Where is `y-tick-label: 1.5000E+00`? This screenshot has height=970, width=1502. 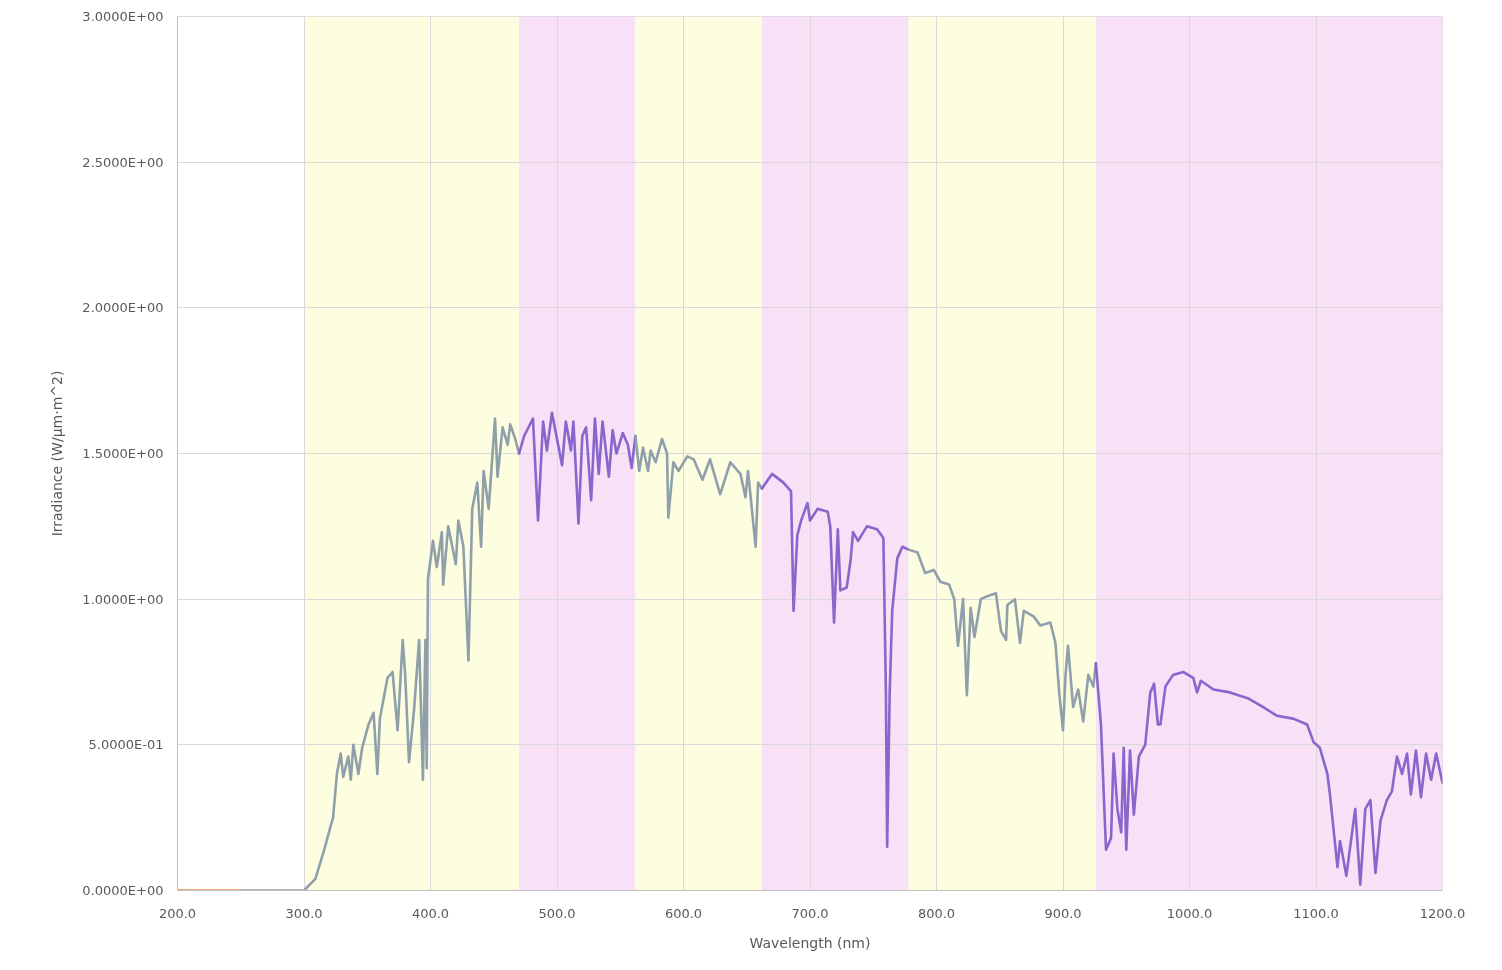
y-tick-label: 1.5000E+00 is located at coordinates (123, 453).